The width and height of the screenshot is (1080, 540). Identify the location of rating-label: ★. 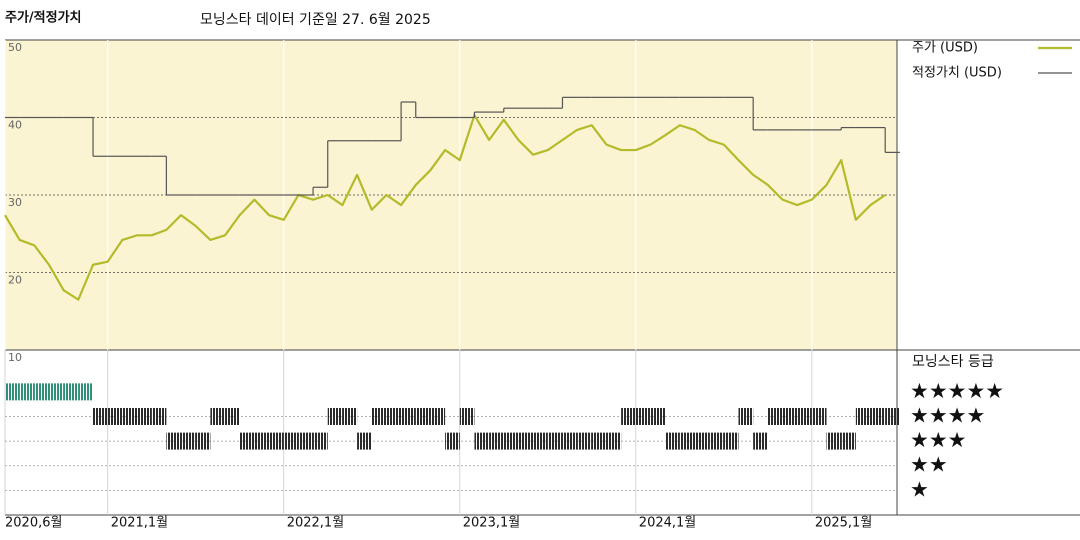
(919, 489).